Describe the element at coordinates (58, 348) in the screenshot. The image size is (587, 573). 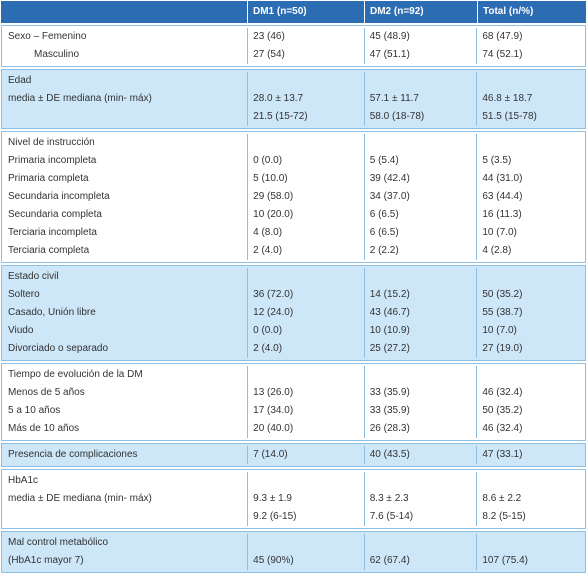
I see `row-label: Divorciado o separado` at that location.